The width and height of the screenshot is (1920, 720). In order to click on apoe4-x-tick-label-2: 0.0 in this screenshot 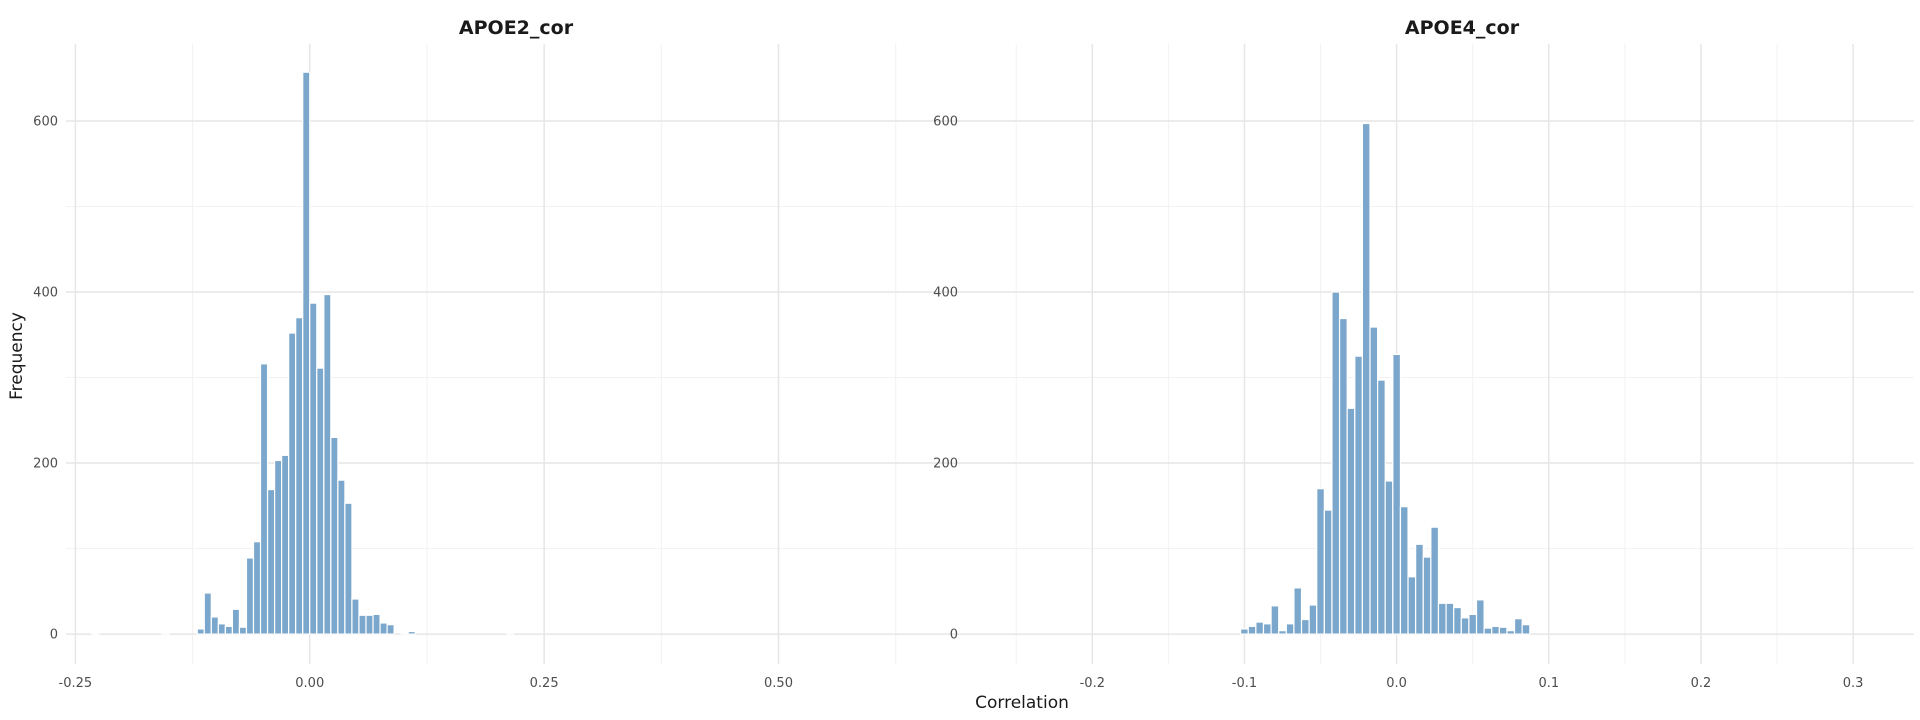, I will do `click(1396, 683)`.